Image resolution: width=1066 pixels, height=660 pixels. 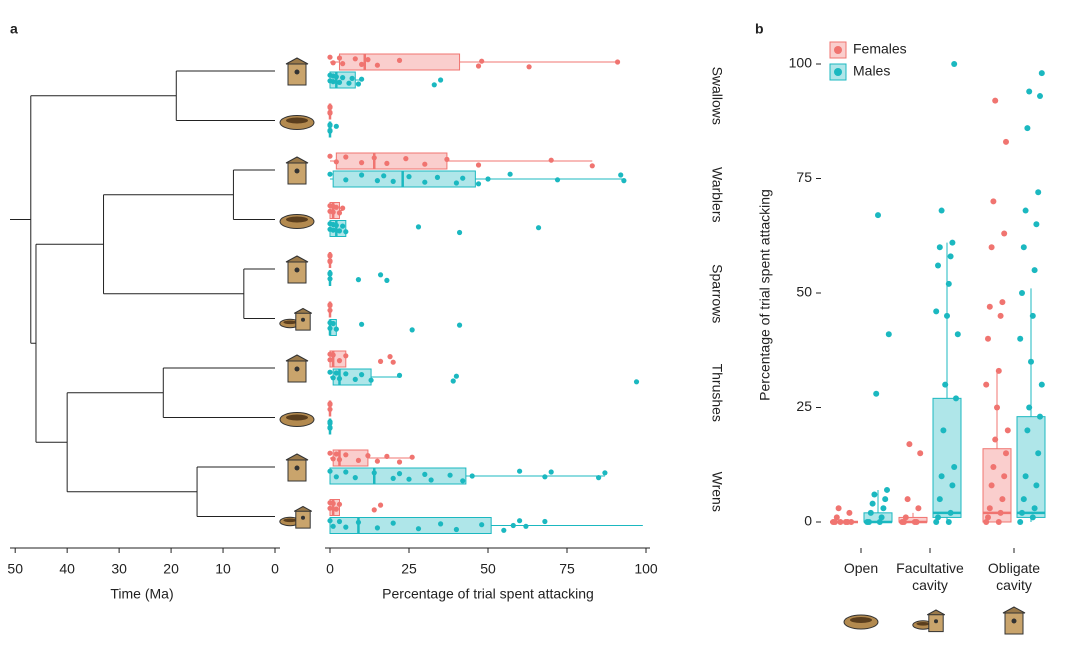 What do you see at coordinates (223, 569) in the screenshot?
I see `x-tick-label: 10` at bounding box center [223, 569].